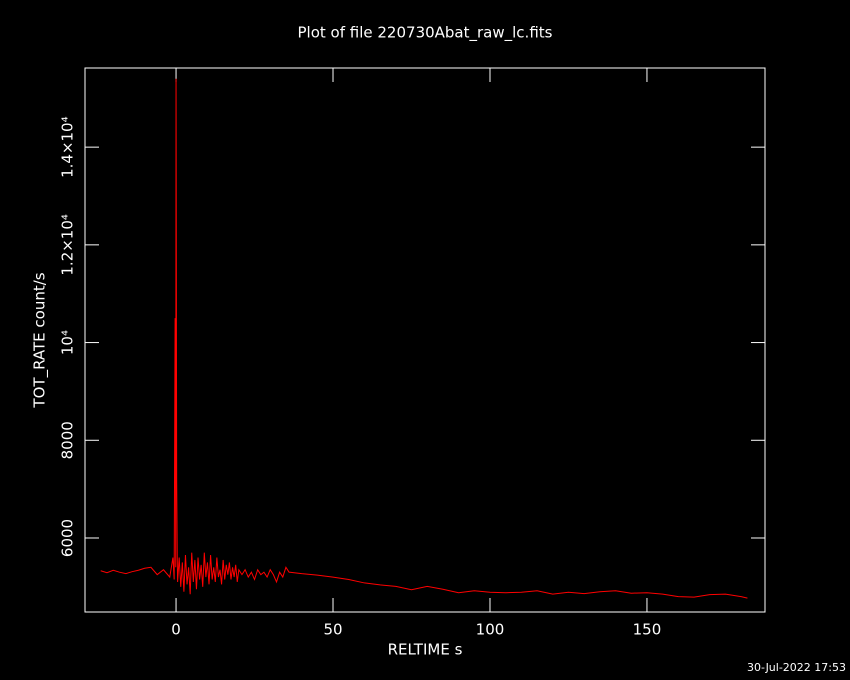 Image resolution: width=850 pixels, height=680 pixels. Describe the element at coordinates (68, 538) in the screenshot. I see `y-tick-label: 6000` at that location.